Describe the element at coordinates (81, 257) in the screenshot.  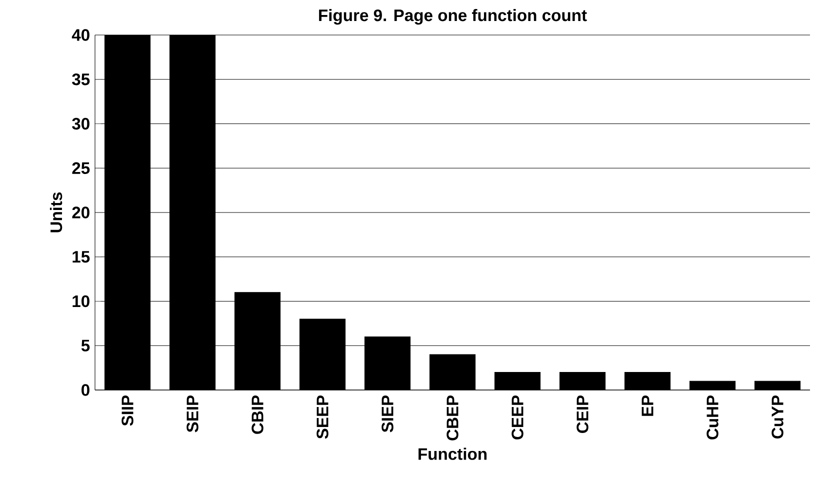
I see `y-tick-label: 15` at that location.